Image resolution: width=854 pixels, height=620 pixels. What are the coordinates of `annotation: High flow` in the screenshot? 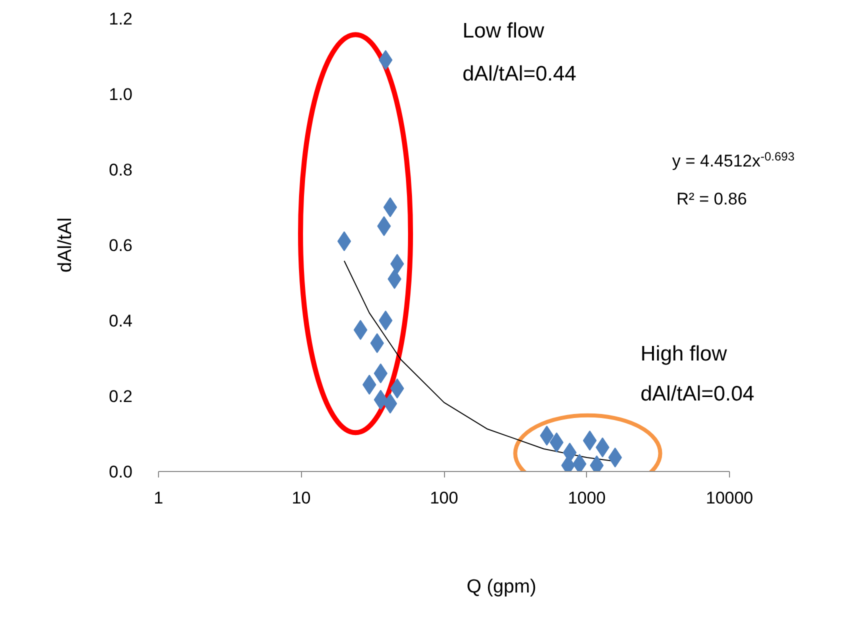 It's located at (684, 354).